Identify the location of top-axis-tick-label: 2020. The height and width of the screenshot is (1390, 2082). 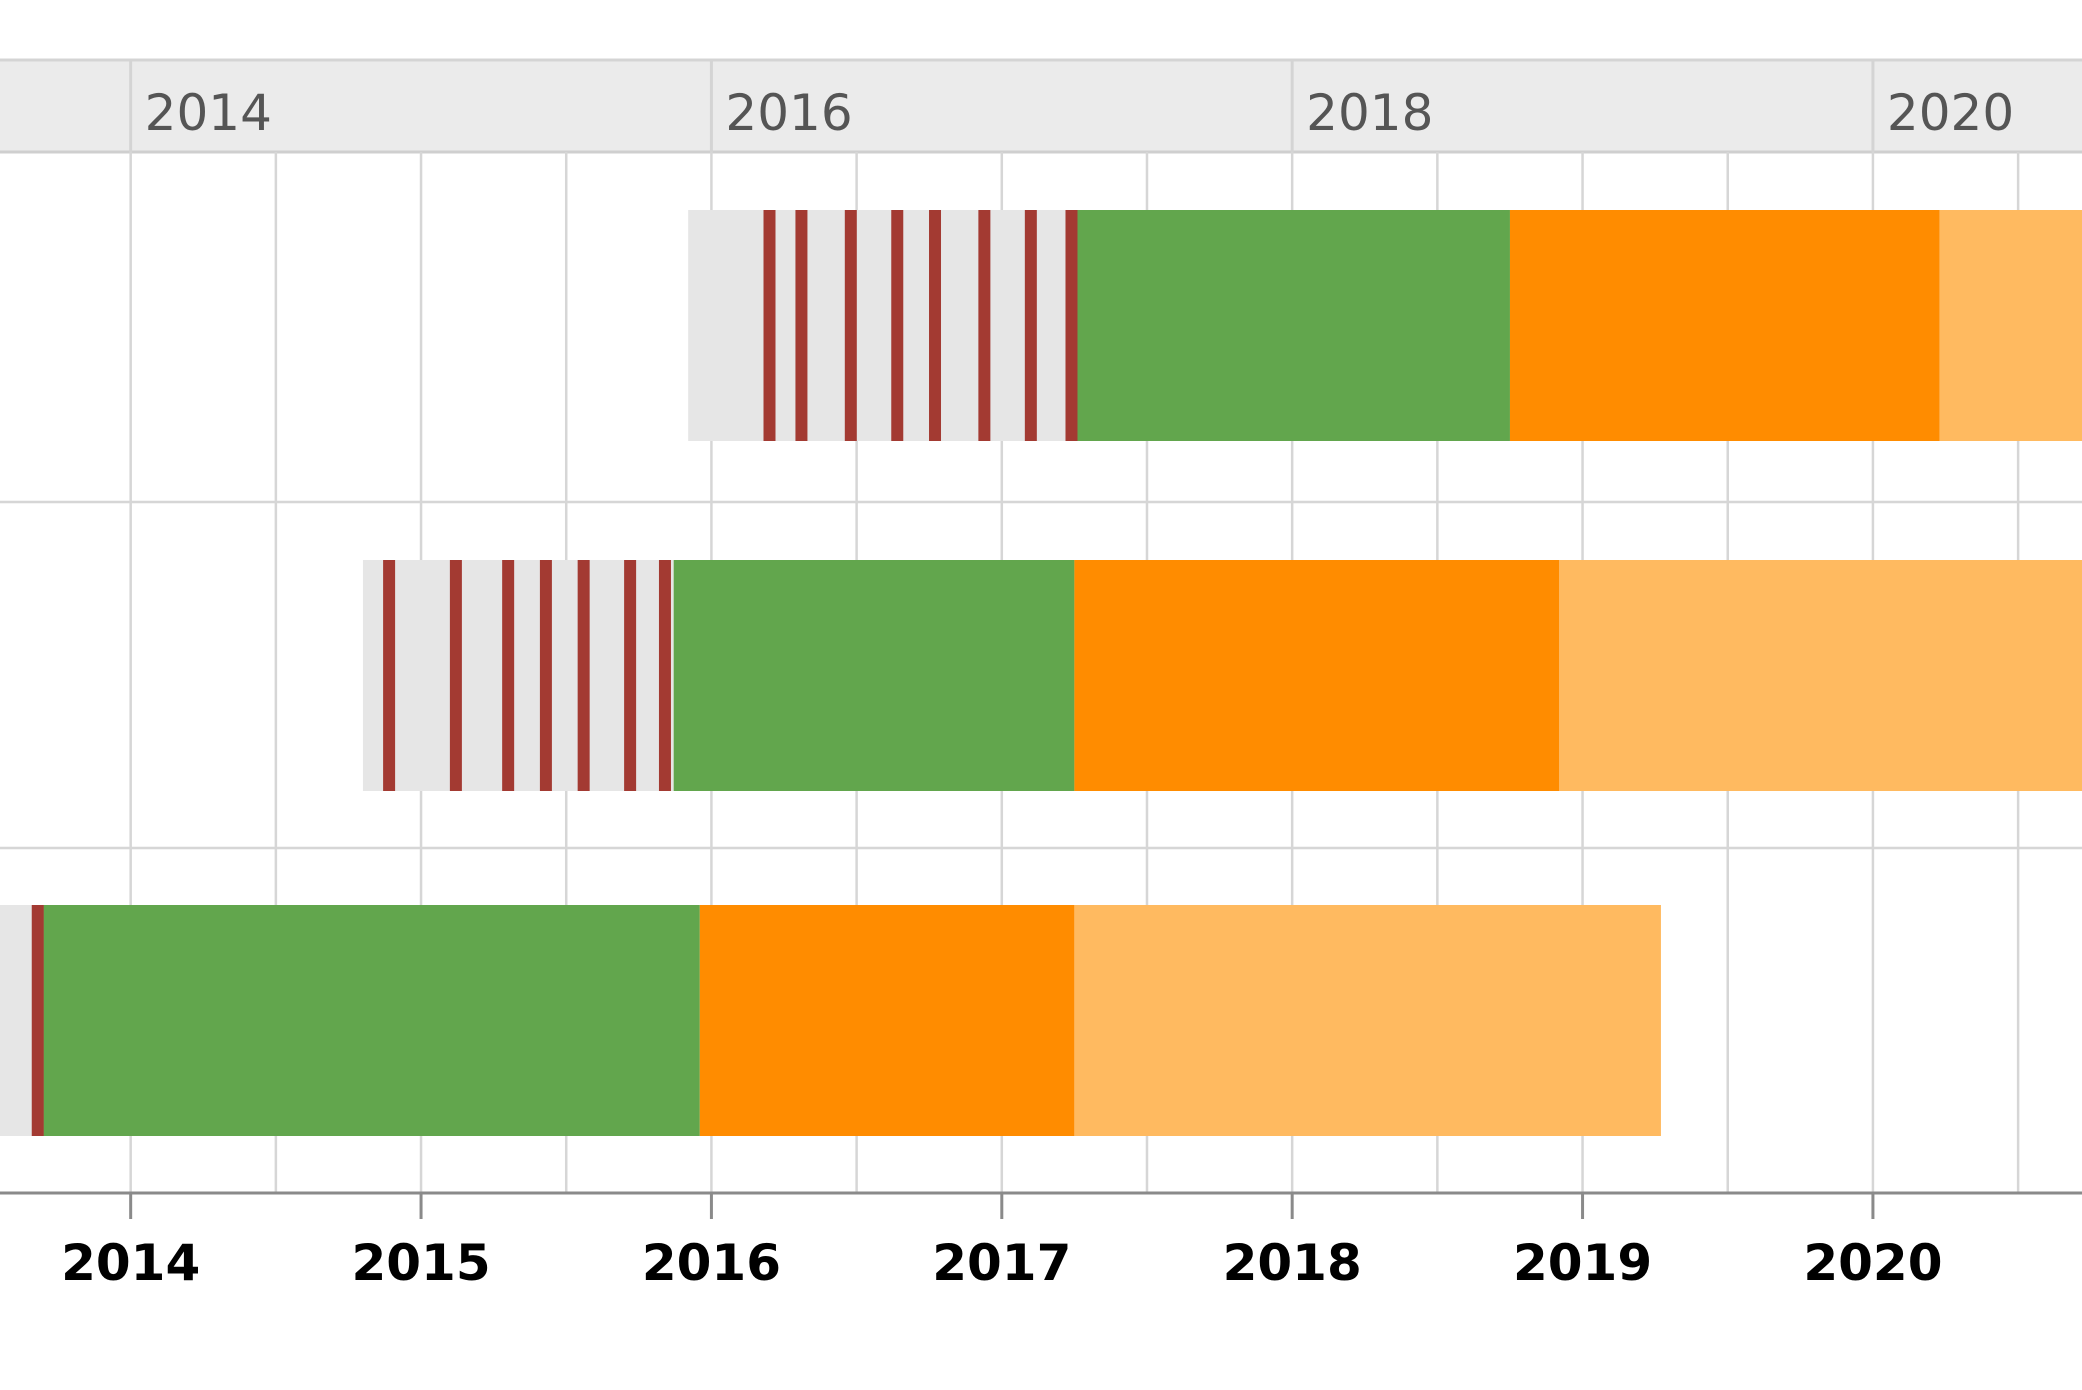
(1950, 113).